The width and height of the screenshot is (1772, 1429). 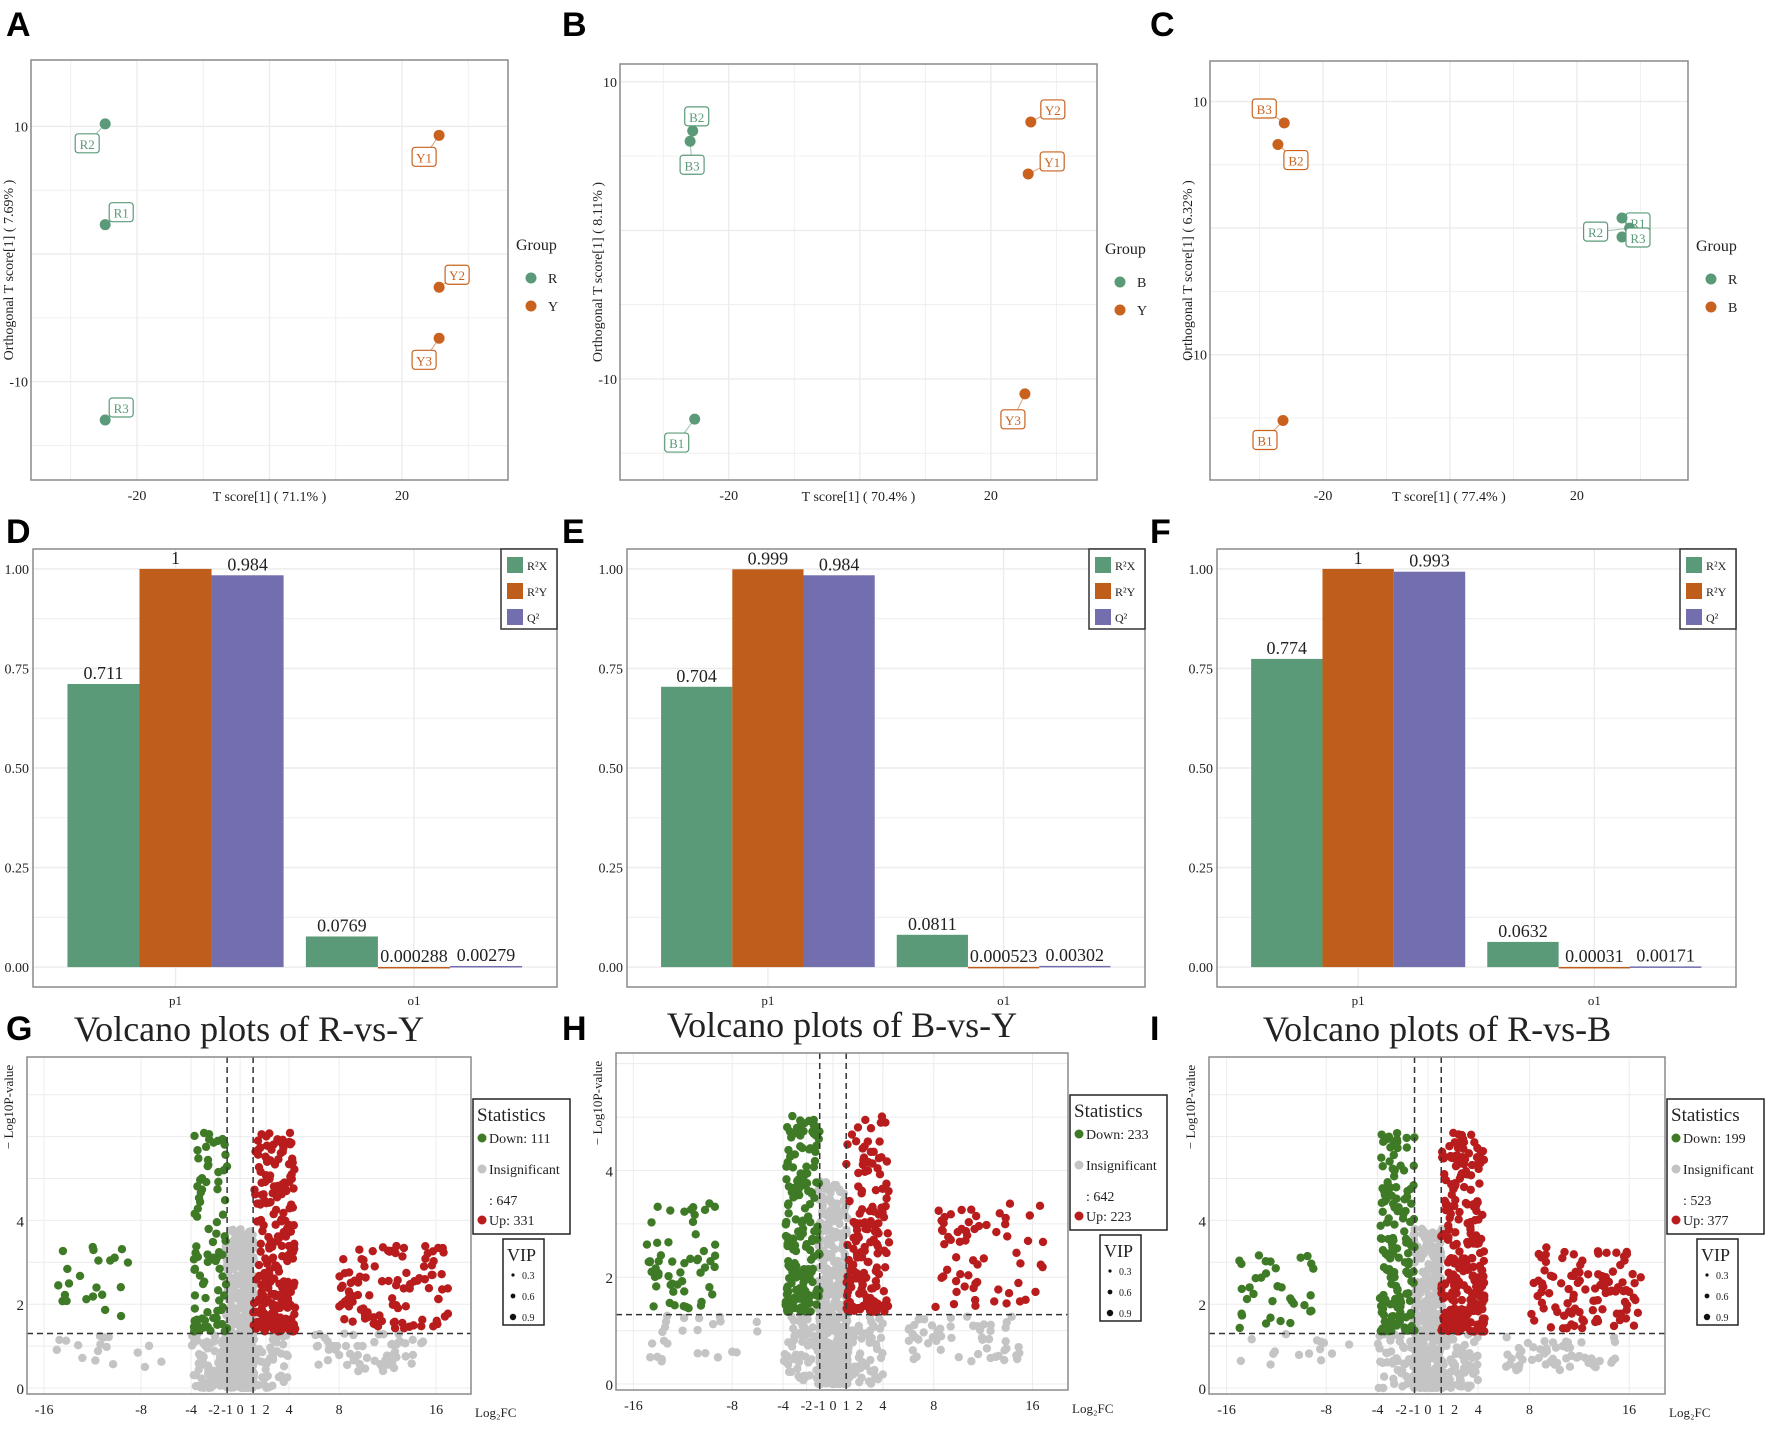 What do you see at coordinates (266, 1410) in the screenshot?
I see `x-tick-label: 2` at bounding box center [266, 1410].